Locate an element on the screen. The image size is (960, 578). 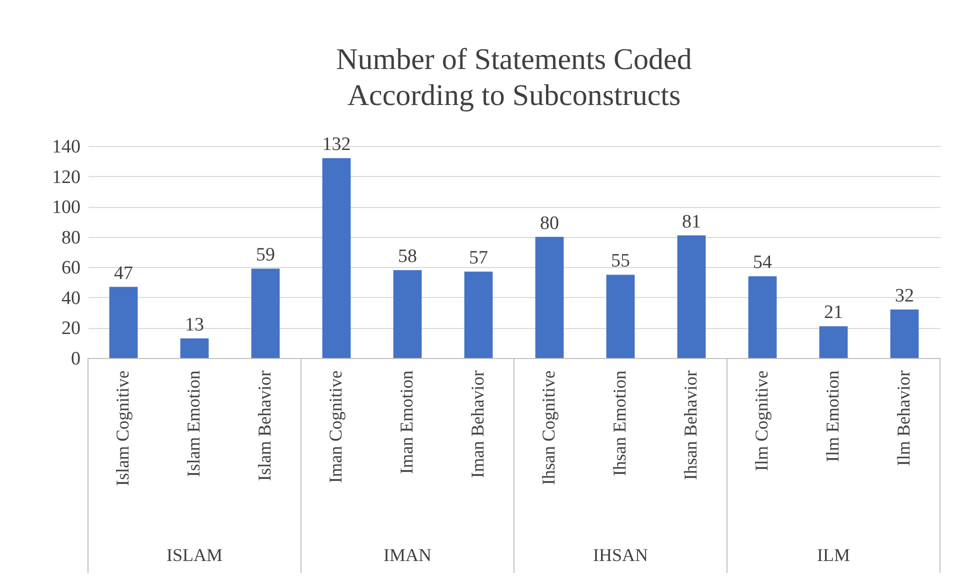
data-label: 80 is located at coordinates (549, 223).